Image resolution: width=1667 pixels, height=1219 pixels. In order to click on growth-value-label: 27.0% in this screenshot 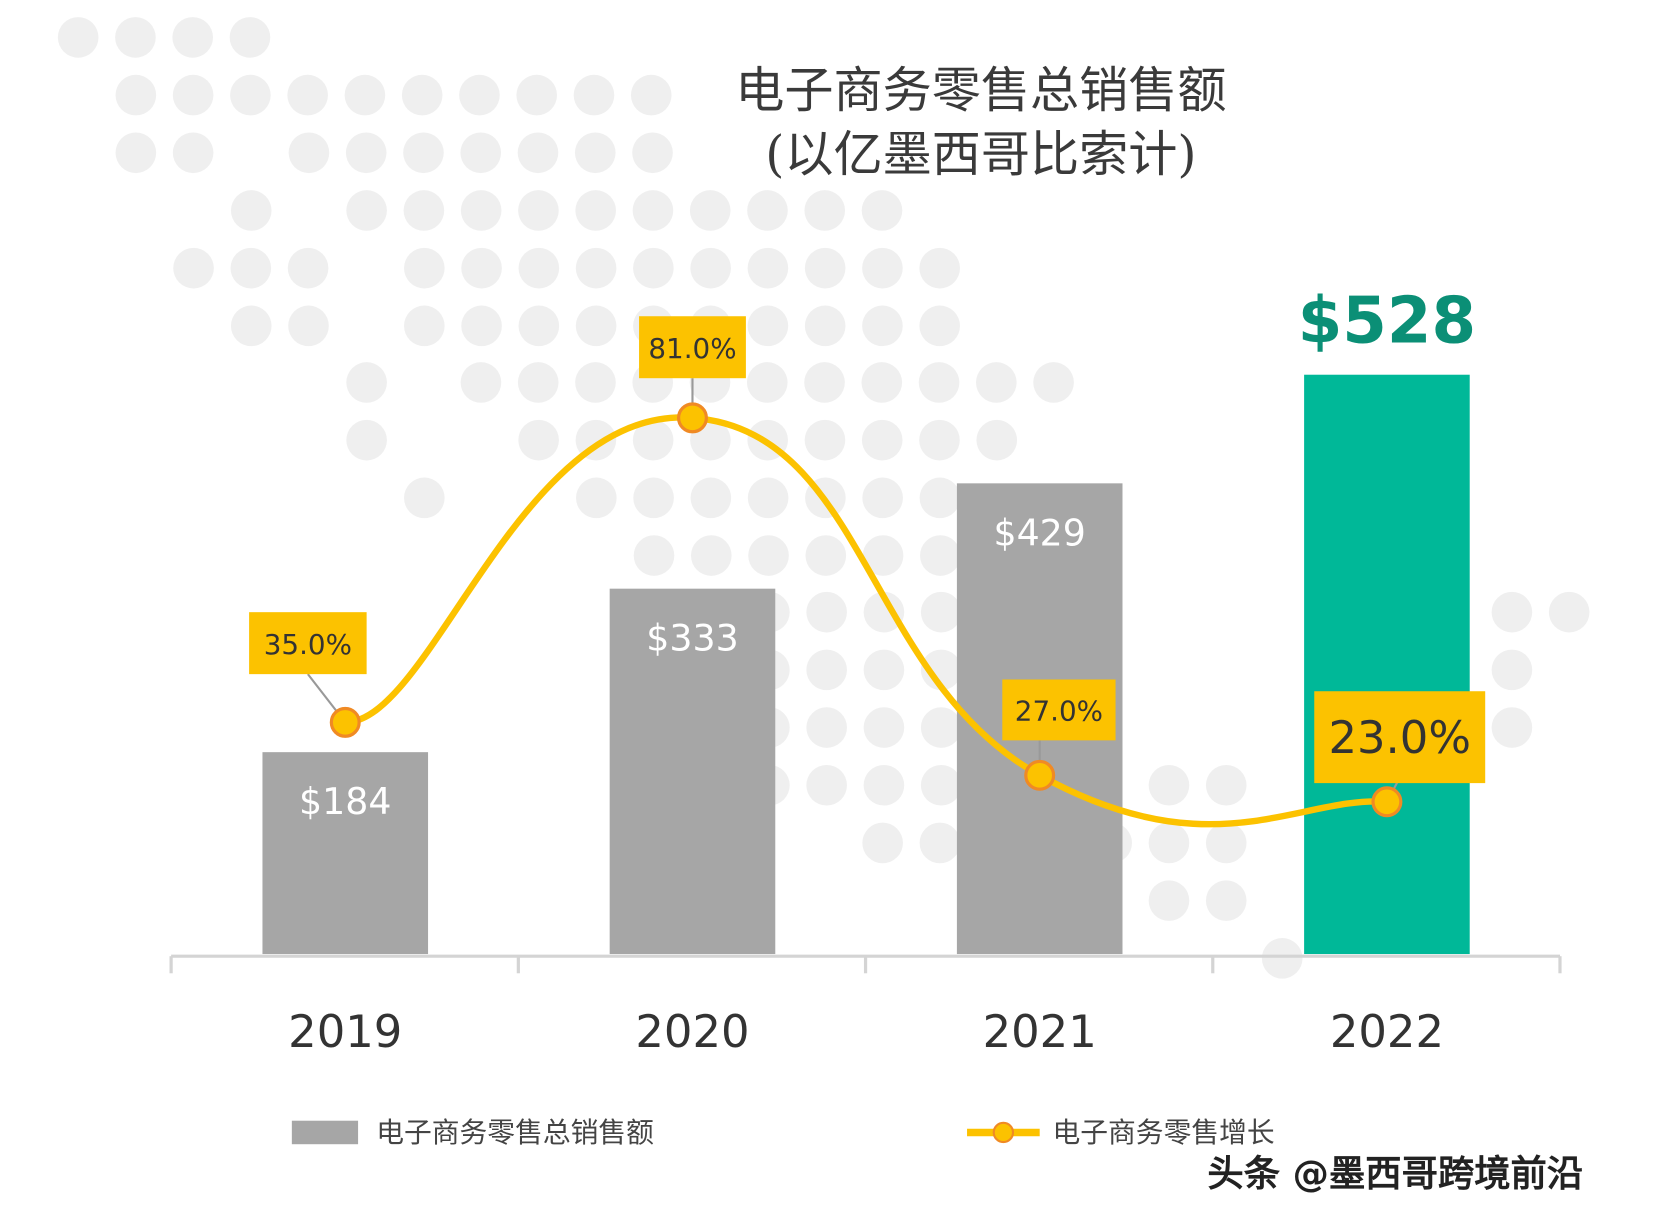, I will do `click(1059, 711)`.